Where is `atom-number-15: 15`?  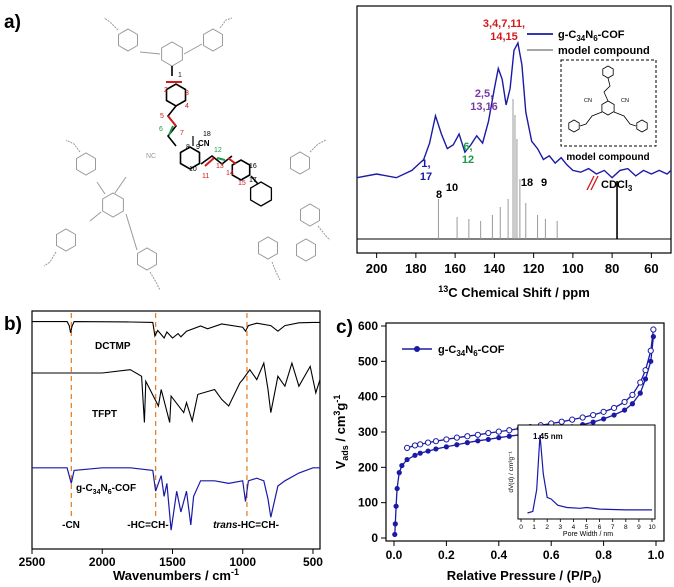
atom-number-15: 15 is located at coordinates (242, 183).